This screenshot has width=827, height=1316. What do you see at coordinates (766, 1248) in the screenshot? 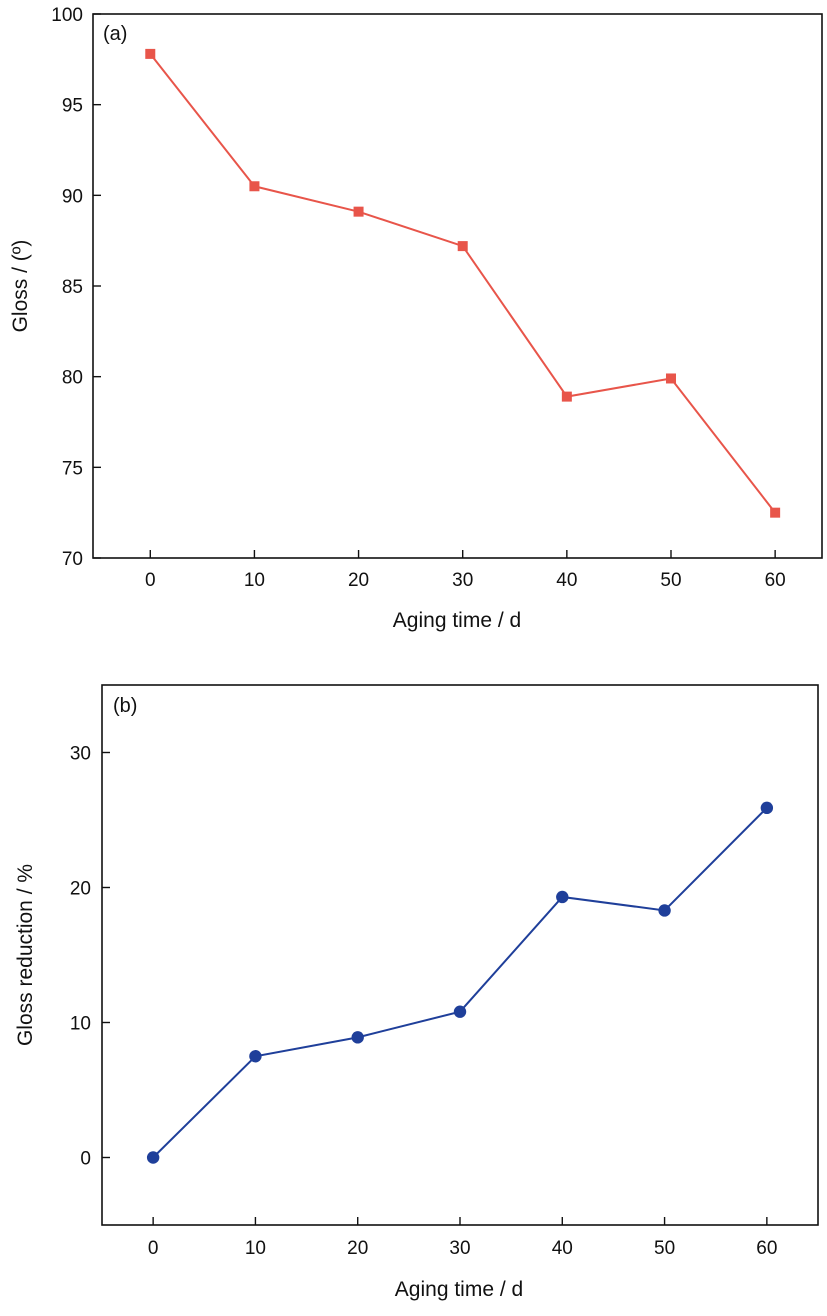
I see `x-tick-label-b-60: 60` at bounding box center [766, 1248].